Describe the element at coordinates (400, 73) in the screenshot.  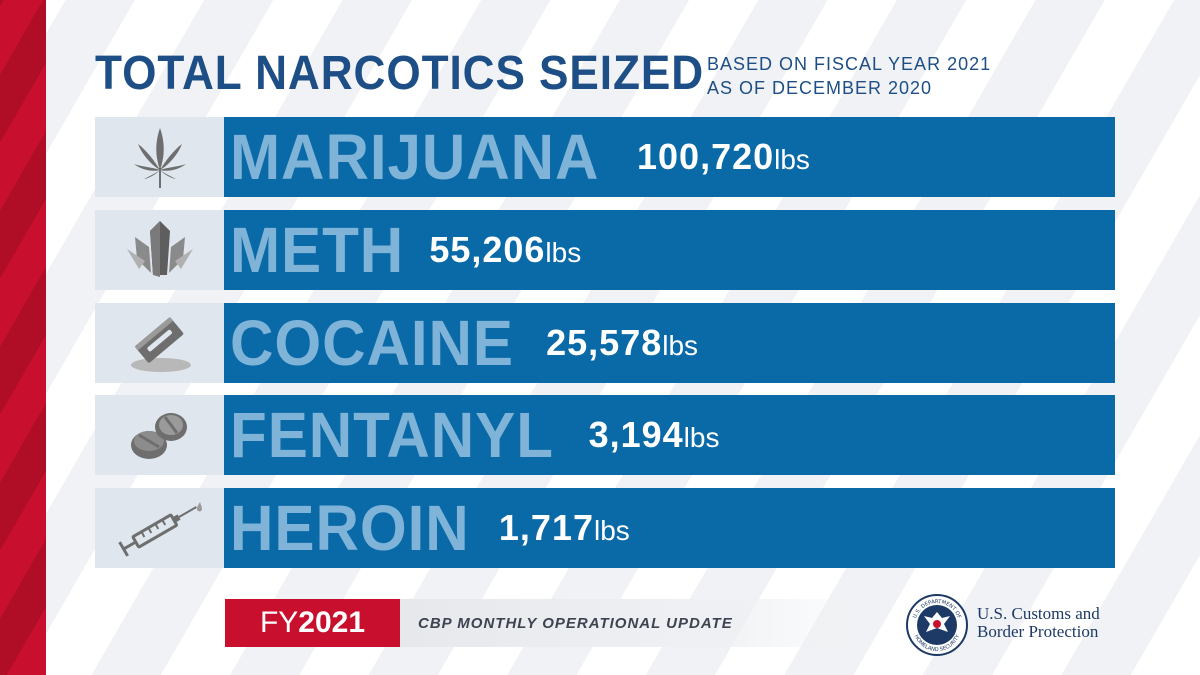
I see `page-title: TOTAL NARCOTICS SEIZED` at that location.